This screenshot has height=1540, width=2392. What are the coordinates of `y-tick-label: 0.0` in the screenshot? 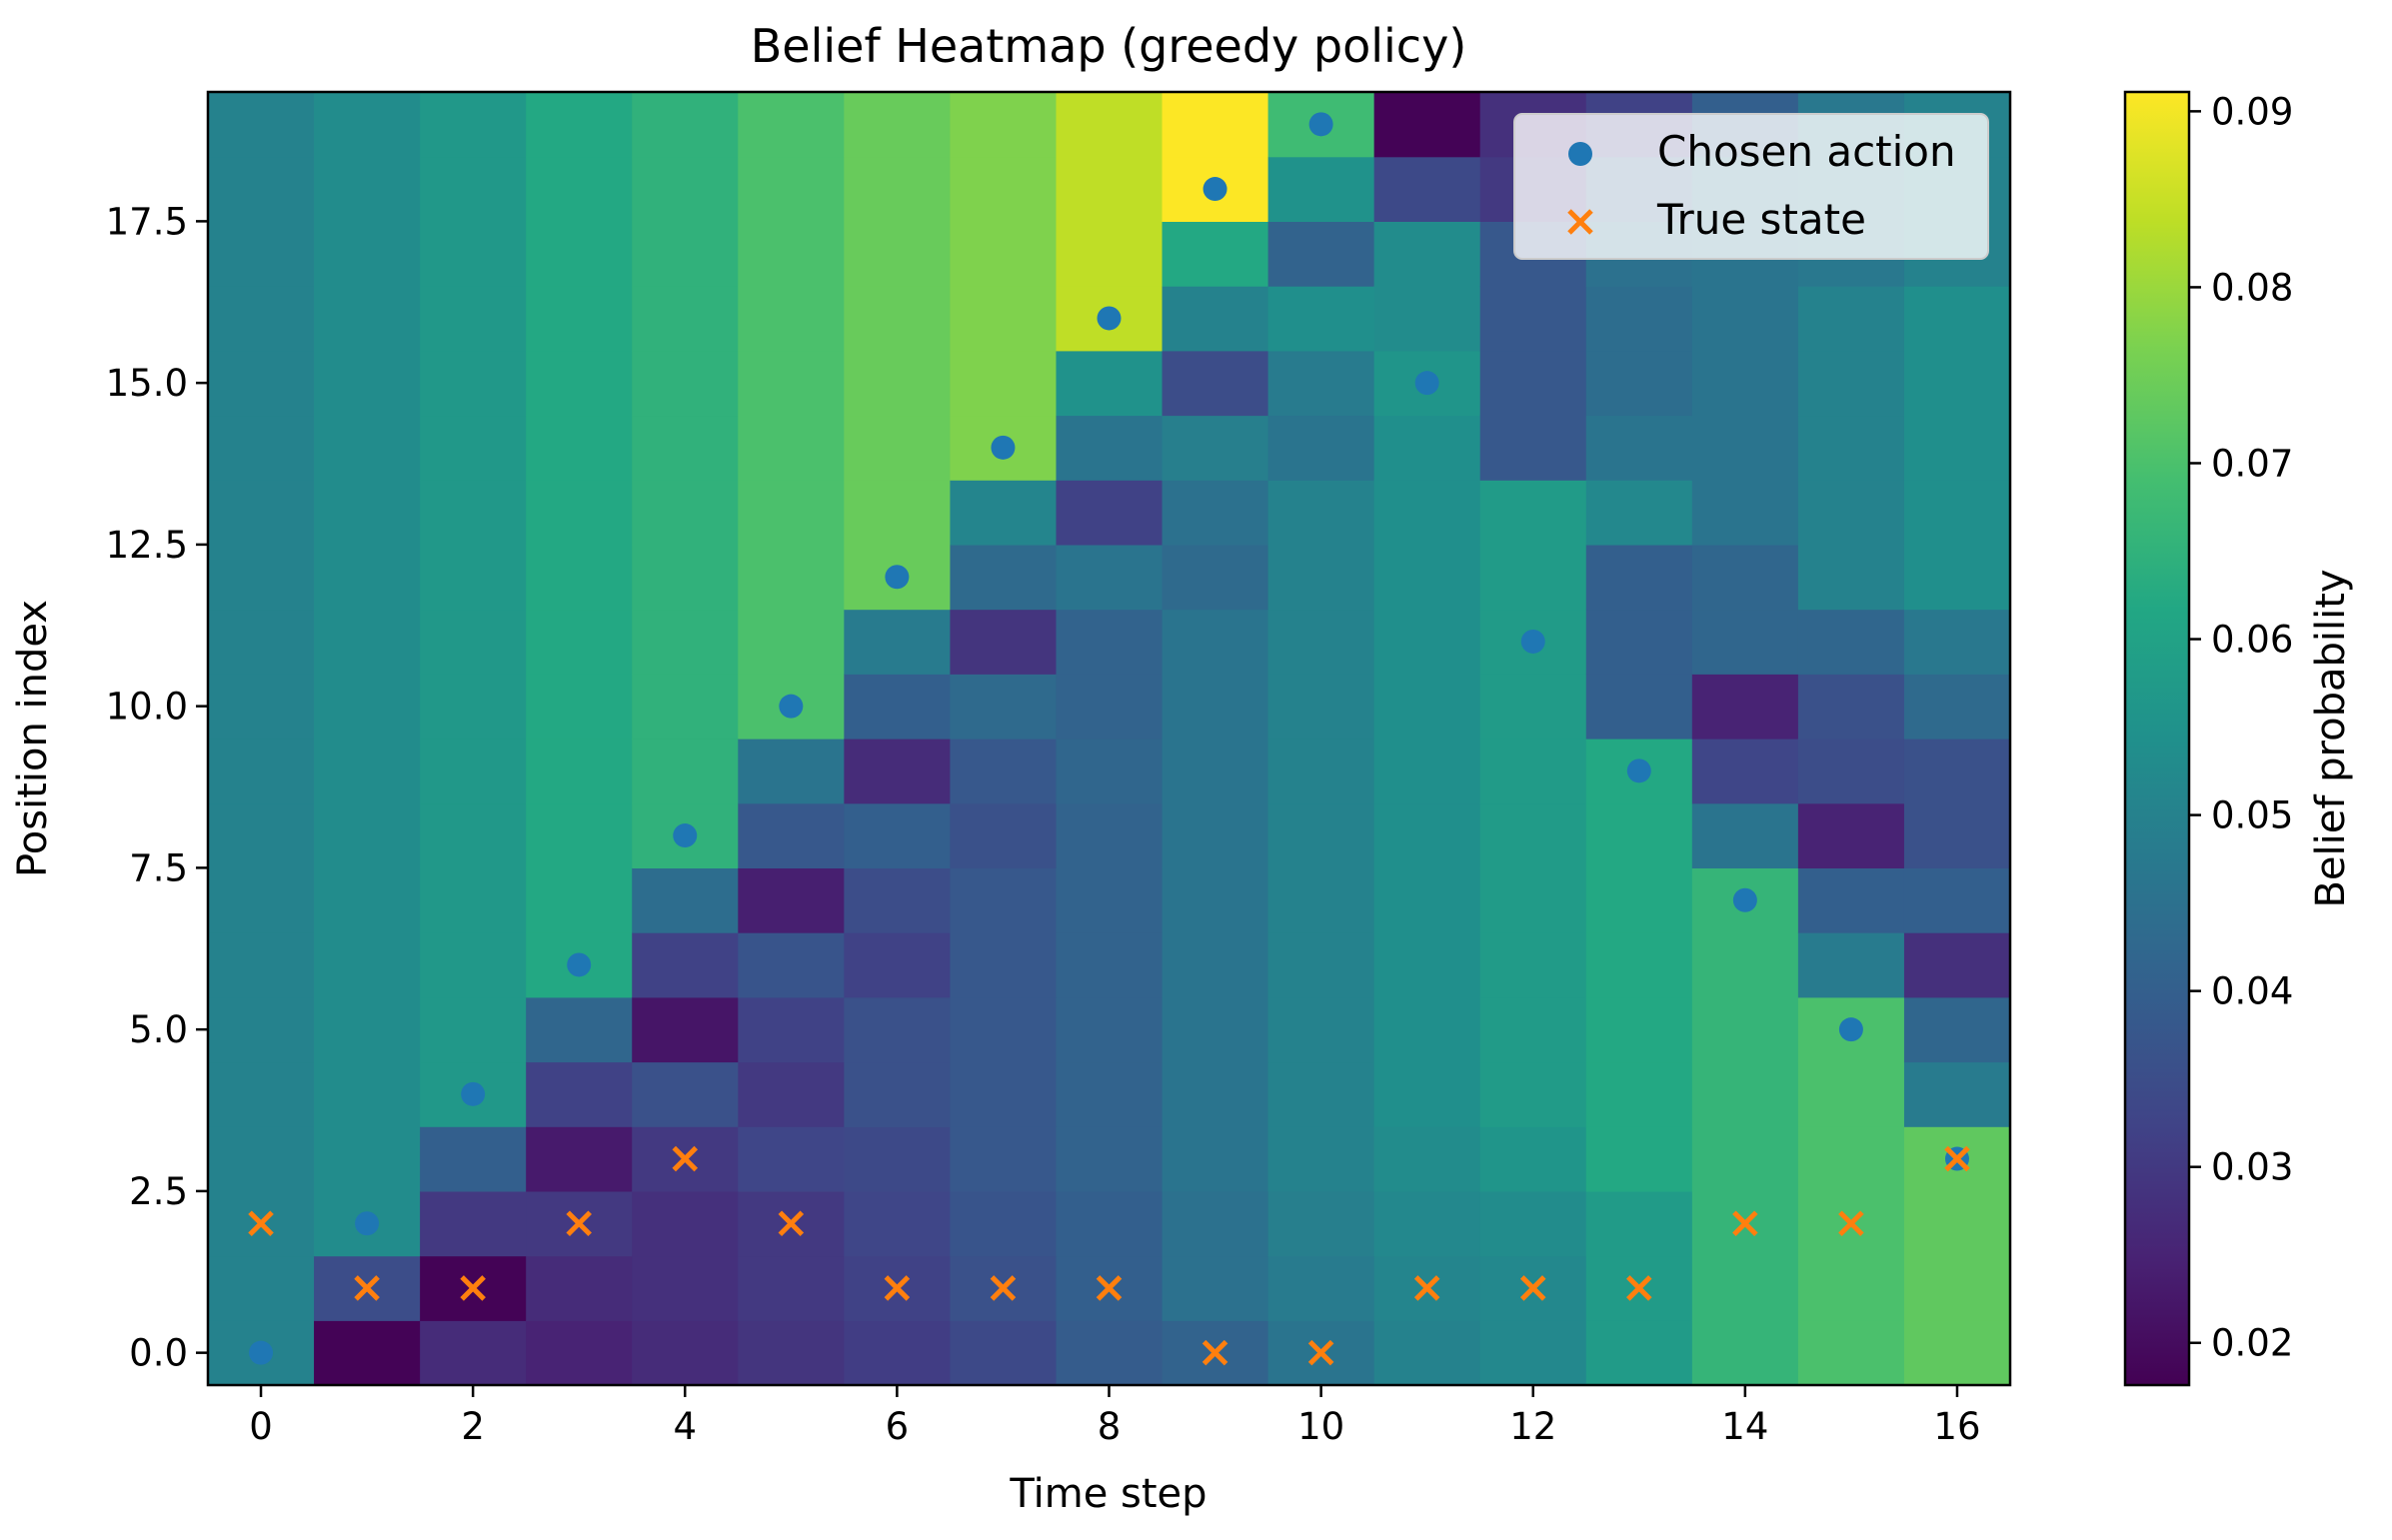 It's located at (158, 1353).